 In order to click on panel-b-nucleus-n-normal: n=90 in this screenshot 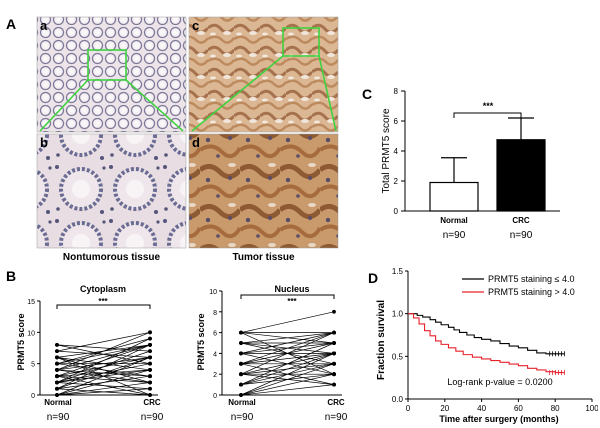, I will do `click(242, 417)`.